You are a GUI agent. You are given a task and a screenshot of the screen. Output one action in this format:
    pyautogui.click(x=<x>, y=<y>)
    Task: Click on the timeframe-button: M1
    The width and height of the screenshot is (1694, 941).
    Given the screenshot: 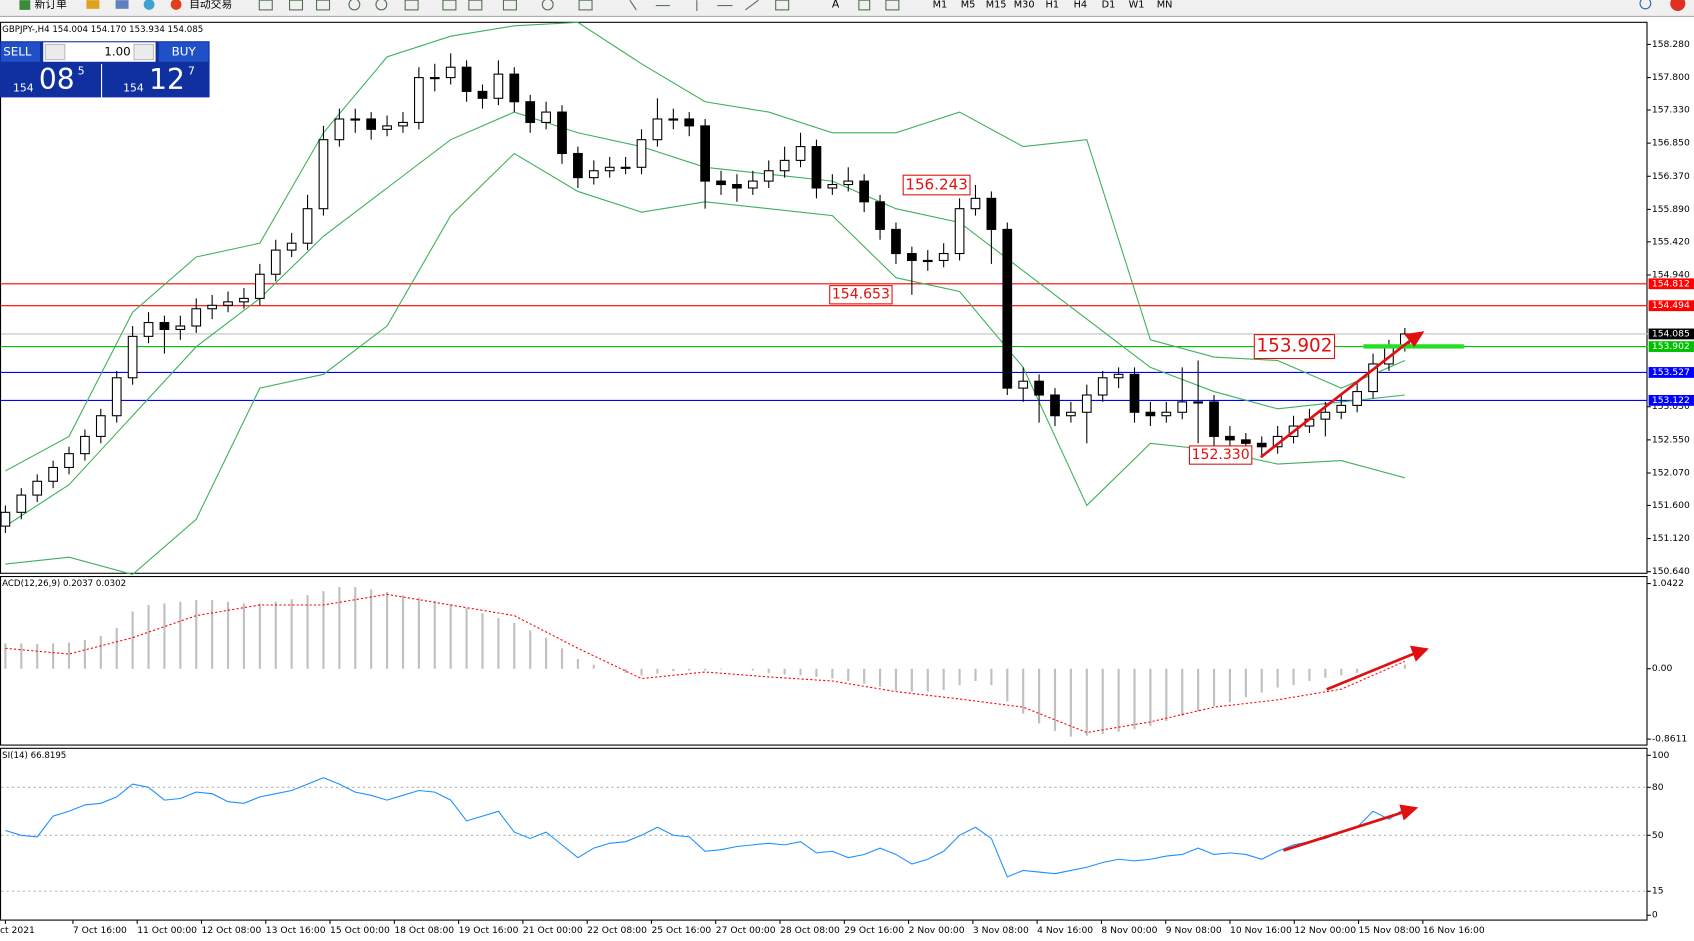 What is the action you would take?
    pyautogui.click(x=940, y=5)
    